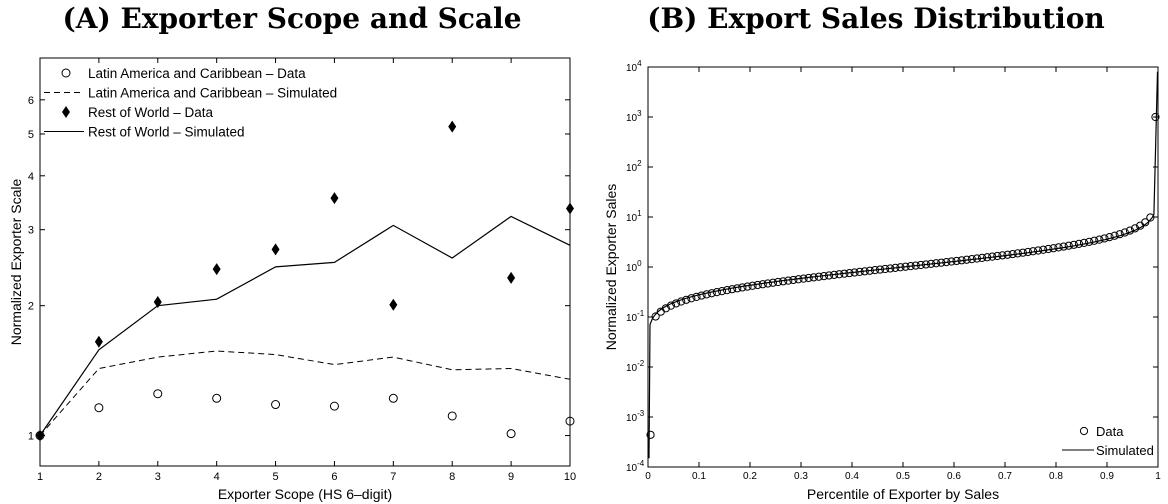 The height and width of the screenshot is (504, 1168). What do you see at coordinates (511, 477) in the screenshot?
I see `x-tick-label-a: 9` at bounding box center [511, 477].